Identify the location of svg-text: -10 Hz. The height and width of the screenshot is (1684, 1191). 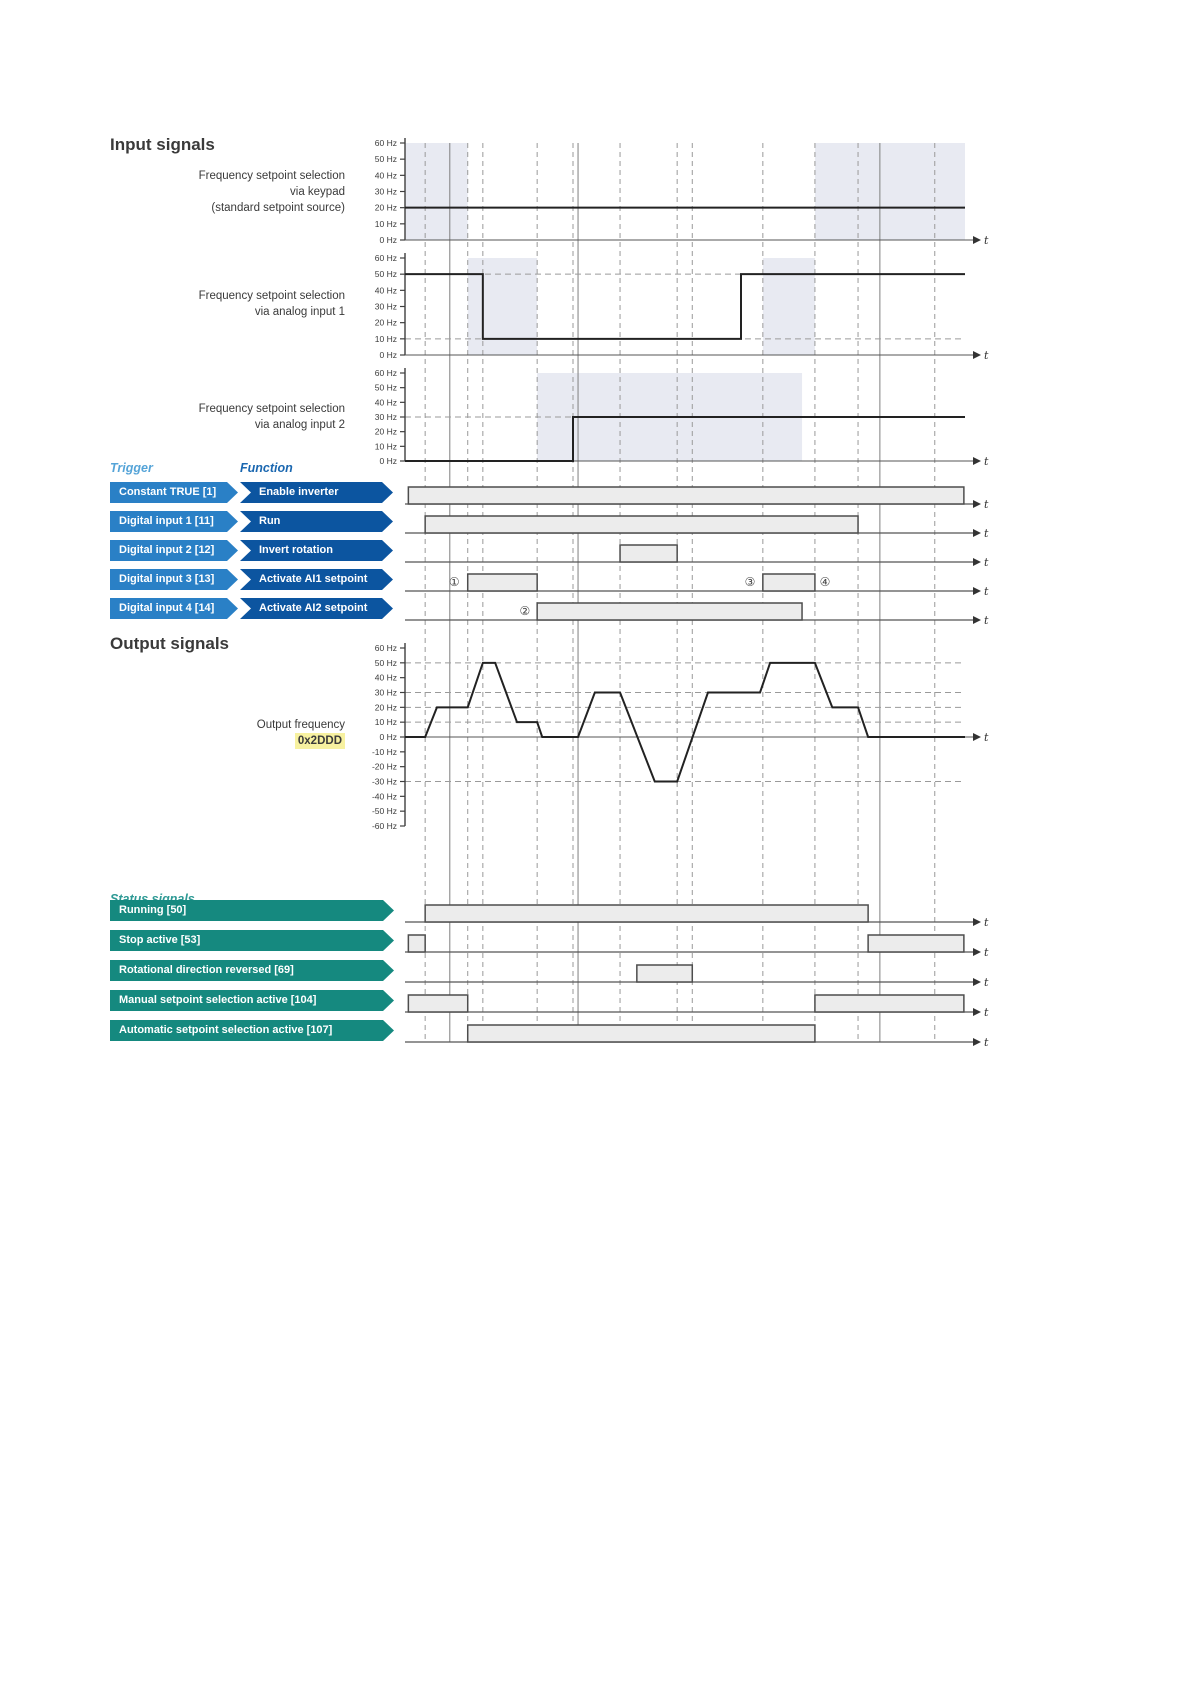
(384, 752).